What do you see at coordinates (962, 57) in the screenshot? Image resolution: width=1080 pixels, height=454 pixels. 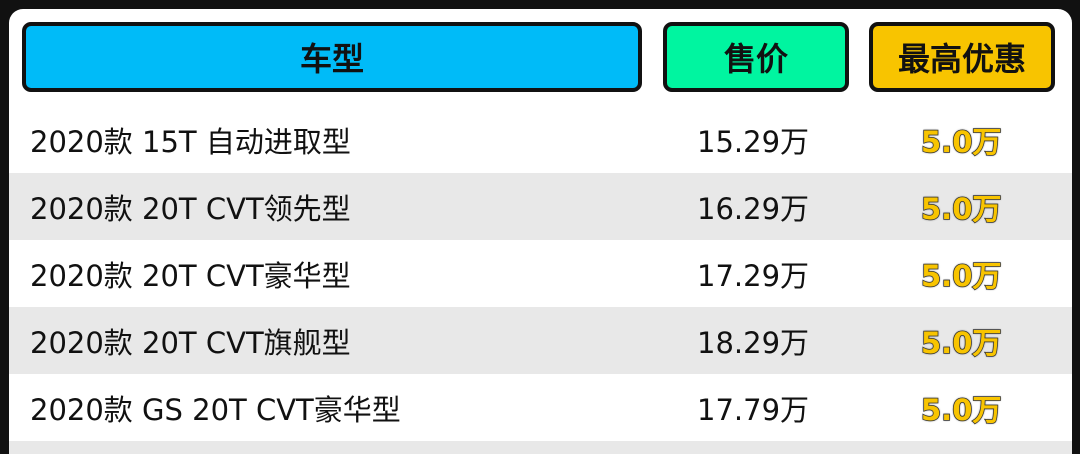 I see `header-discount: 最高优惠` at bounding box center [962, 57].